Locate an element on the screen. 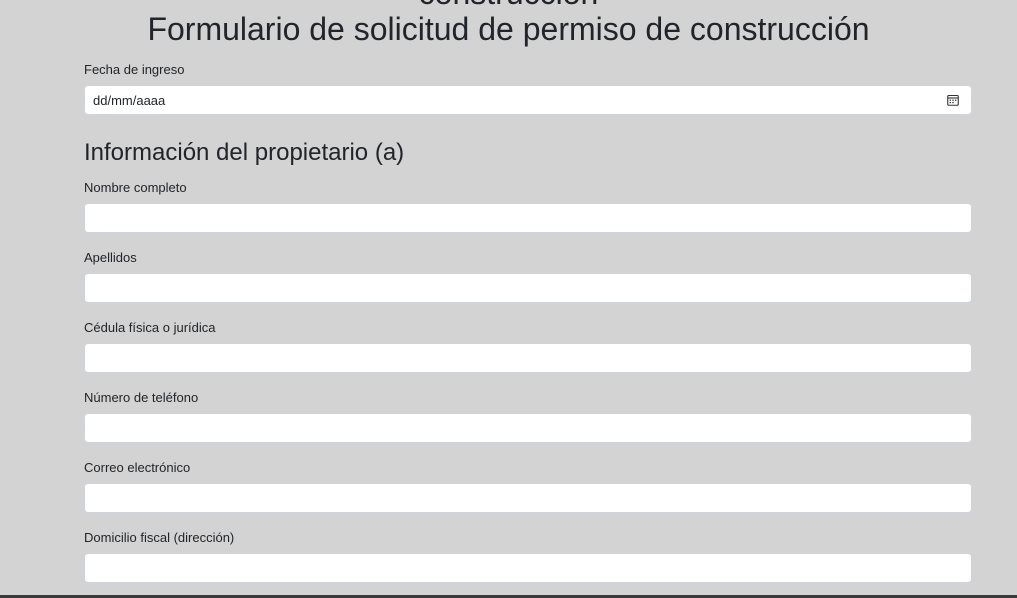 The height and width of the screenshot is (598, 1017). surnames-field: Apellidos is located at coordinates (528, 276).